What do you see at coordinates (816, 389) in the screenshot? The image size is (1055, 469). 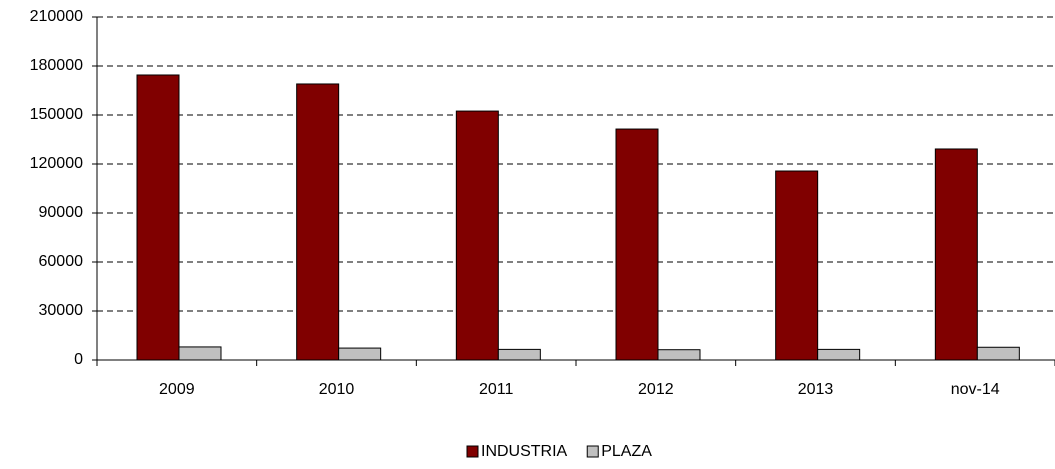 I see `x-tick-label: 2013` at bounding box center [816, 389].